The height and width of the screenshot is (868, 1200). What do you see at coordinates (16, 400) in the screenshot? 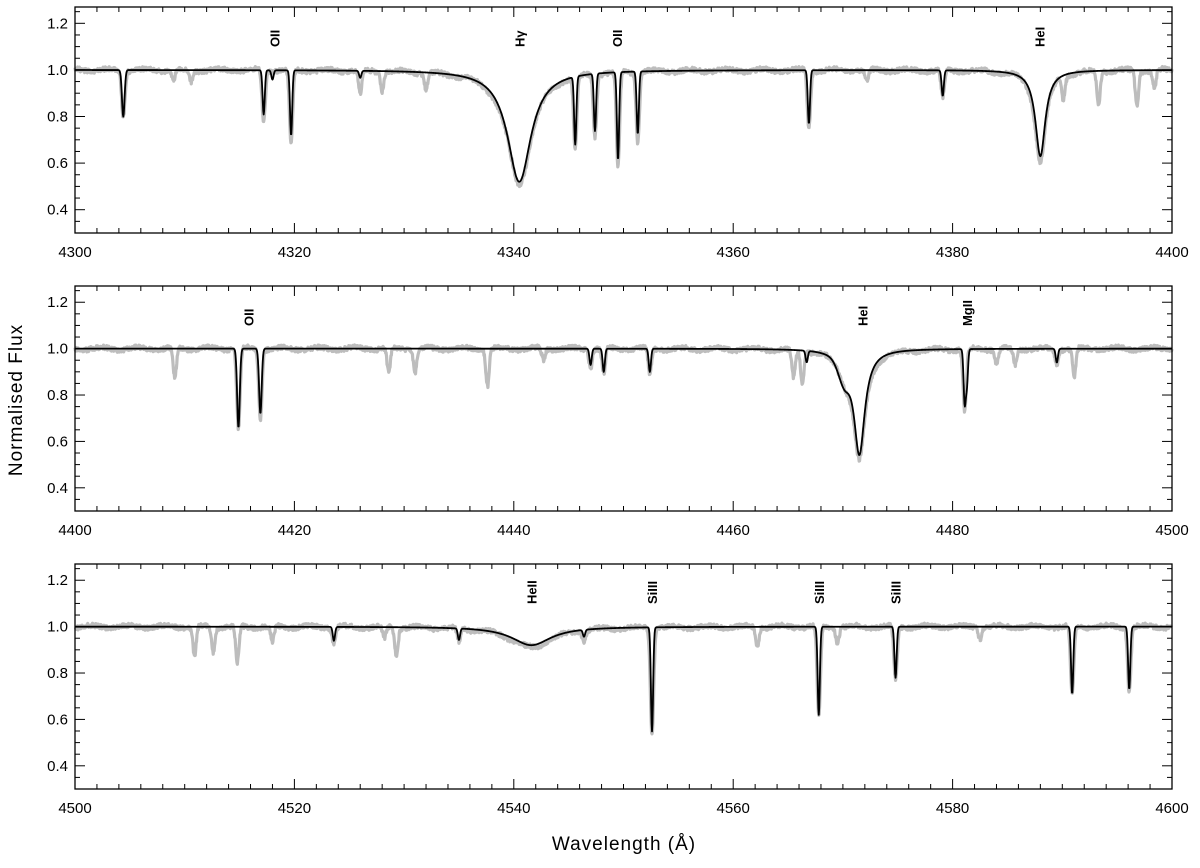
I see `y-axis-title: Normalised Flux` at bounding box center [16, 400].